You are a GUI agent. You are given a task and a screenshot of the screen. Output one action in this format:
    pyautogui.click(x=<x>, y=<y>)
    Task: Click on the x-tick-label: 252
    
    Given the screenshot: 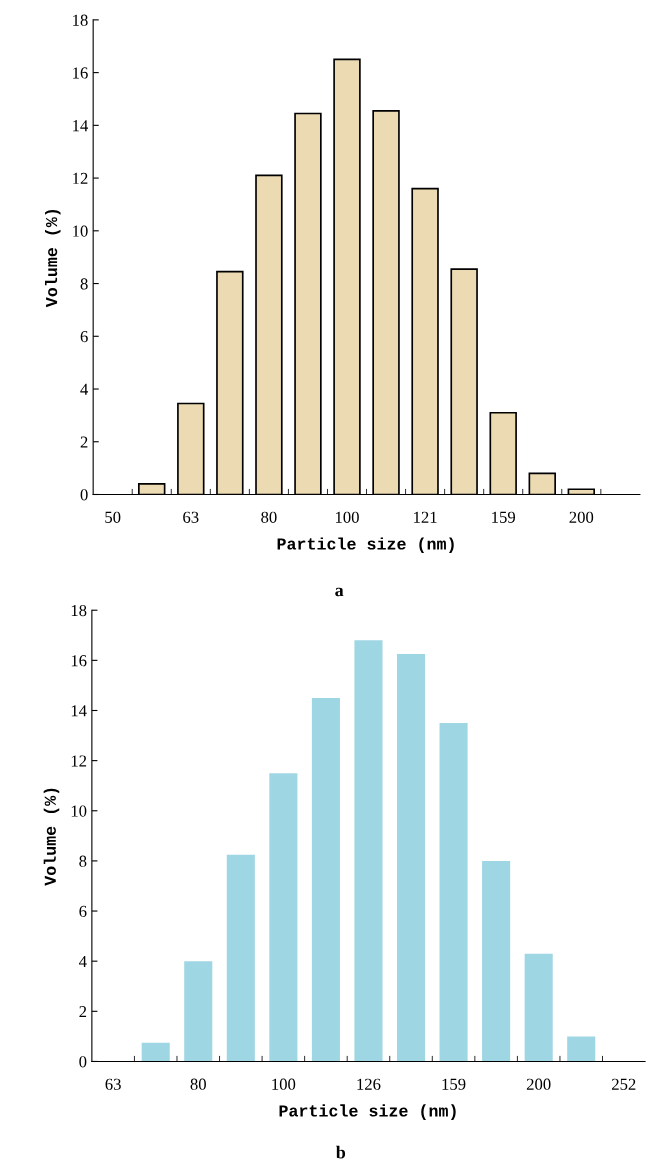 What is the action you would take?
    pyautogui.click(x=624, y=1084)
    